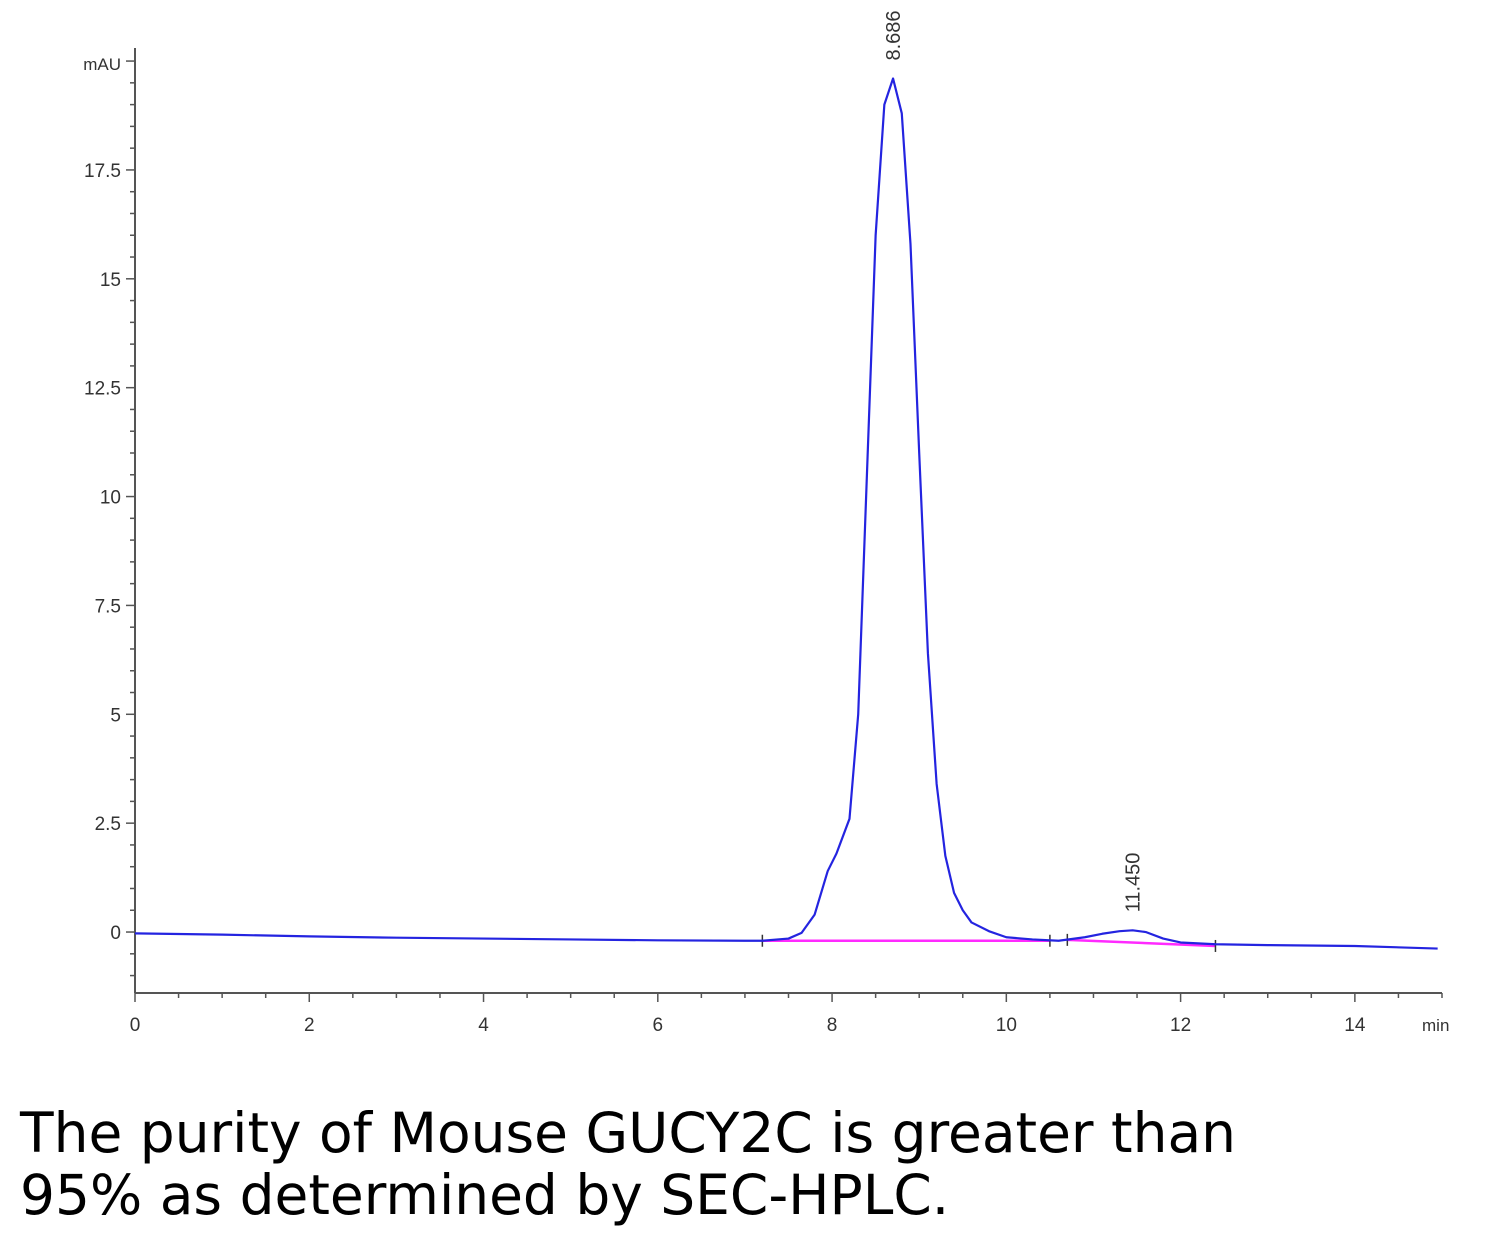  What do you see at coordinates (108, 824) in the screenshot?
I see `y-tick-label: 2.5` at bounding box center [108, 824].